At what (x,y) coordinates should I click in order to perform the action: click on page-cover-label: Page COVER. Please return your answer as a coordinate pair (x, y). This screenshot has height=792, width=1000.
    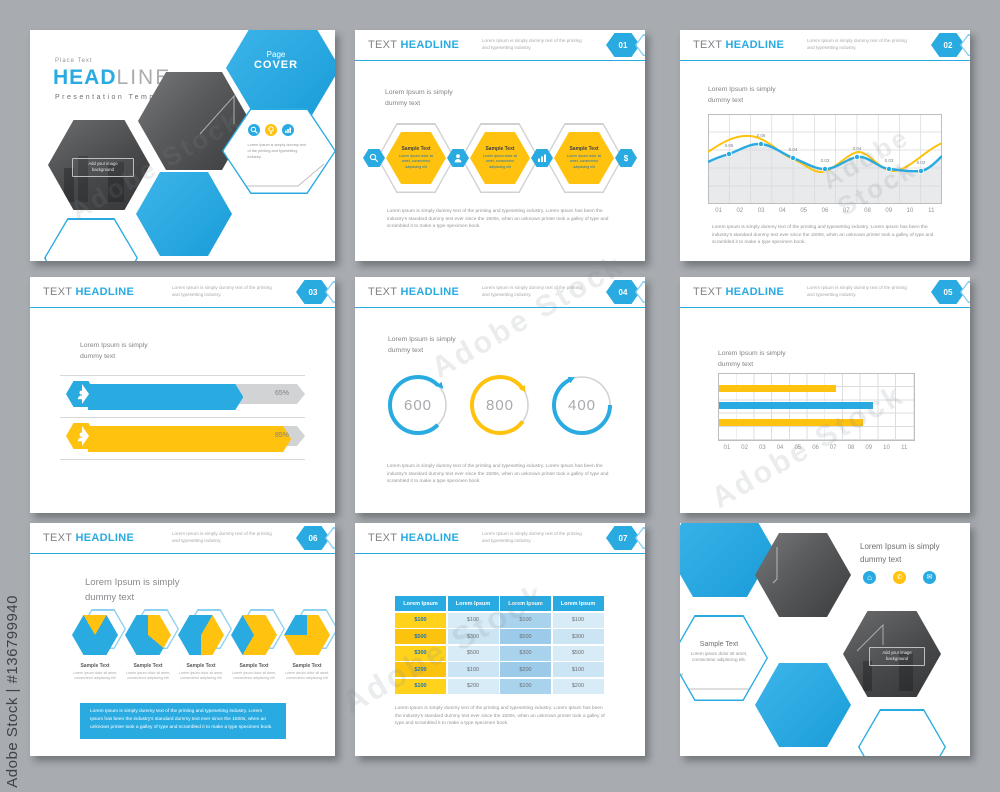
    Looking at the image, I should click on (276, 60).